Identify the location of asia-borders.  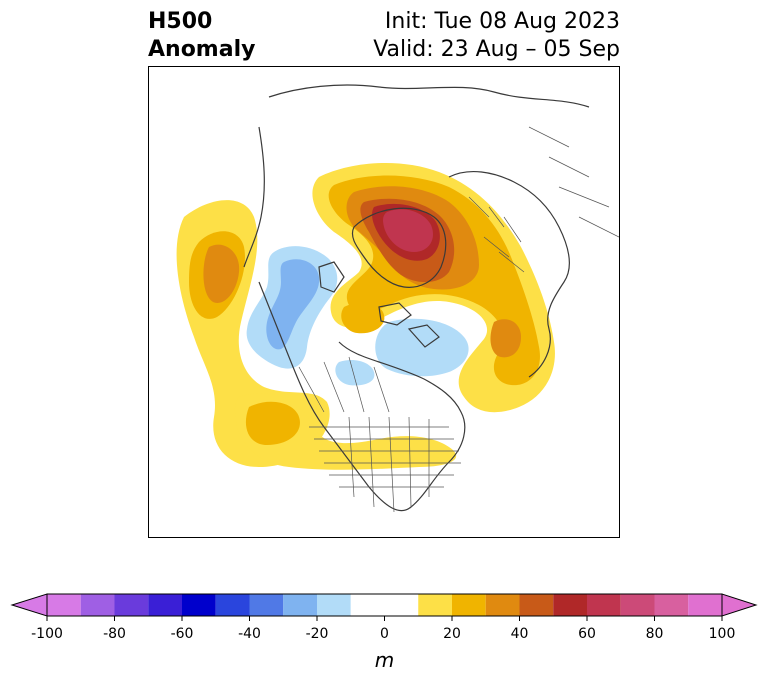
(573, 182).